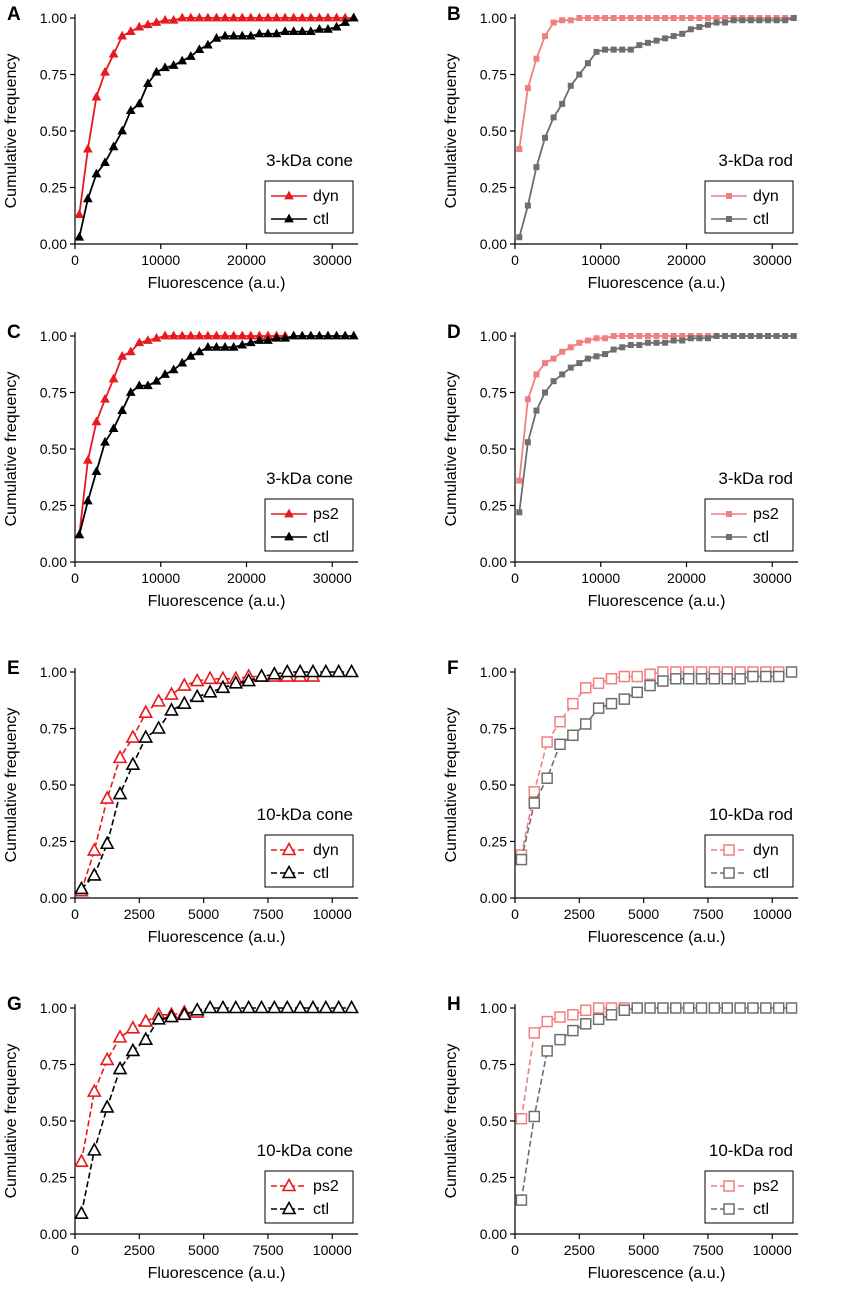 The height and width of the screenshot is (1300, 866). I want to click on x-tick-label: 20000, so click(686, 578).